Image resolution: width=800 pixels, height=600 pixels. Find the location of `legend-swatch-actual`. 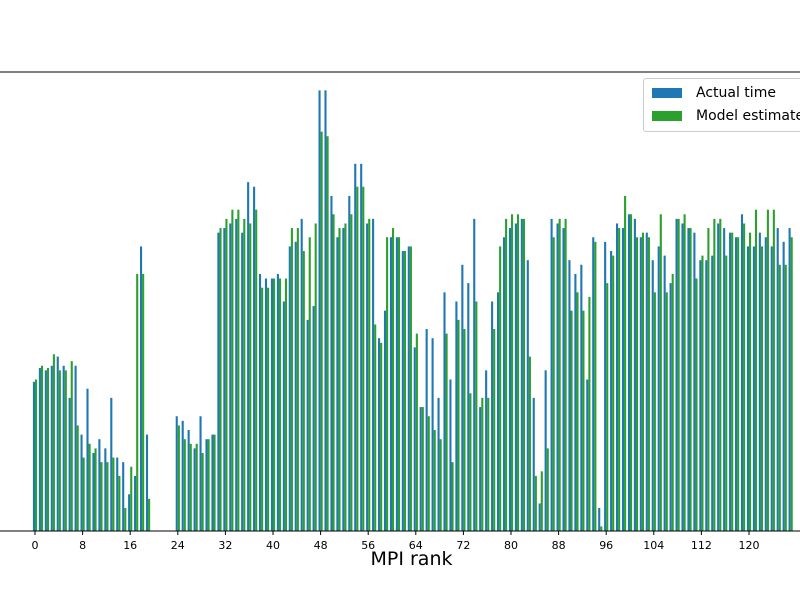

legend-swatch-actual is located at coordinates (667, 93).